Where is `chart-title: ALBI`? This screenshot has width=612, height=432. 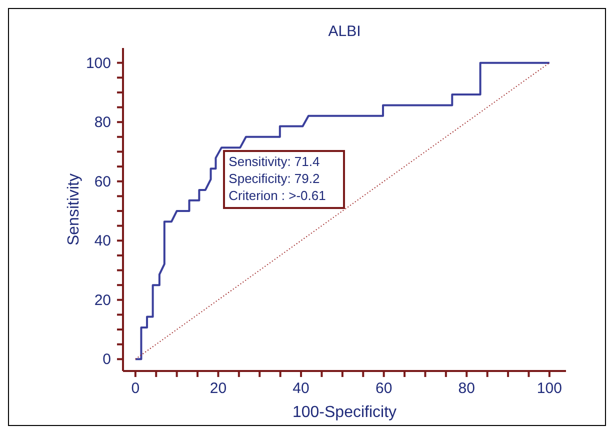 chart-title: ALBI is located at coordinates (344, 31).